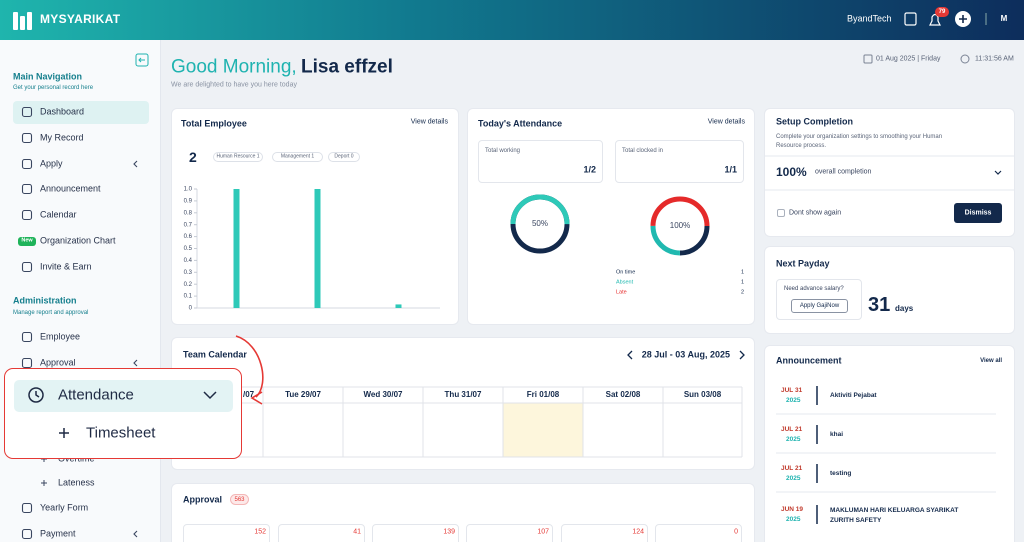 The width and height of the screenshot is (1024, 542). What do you see at coordinates (781, 213) in the screenshot?
I see `checkbox` at bounding box center [781, 213].